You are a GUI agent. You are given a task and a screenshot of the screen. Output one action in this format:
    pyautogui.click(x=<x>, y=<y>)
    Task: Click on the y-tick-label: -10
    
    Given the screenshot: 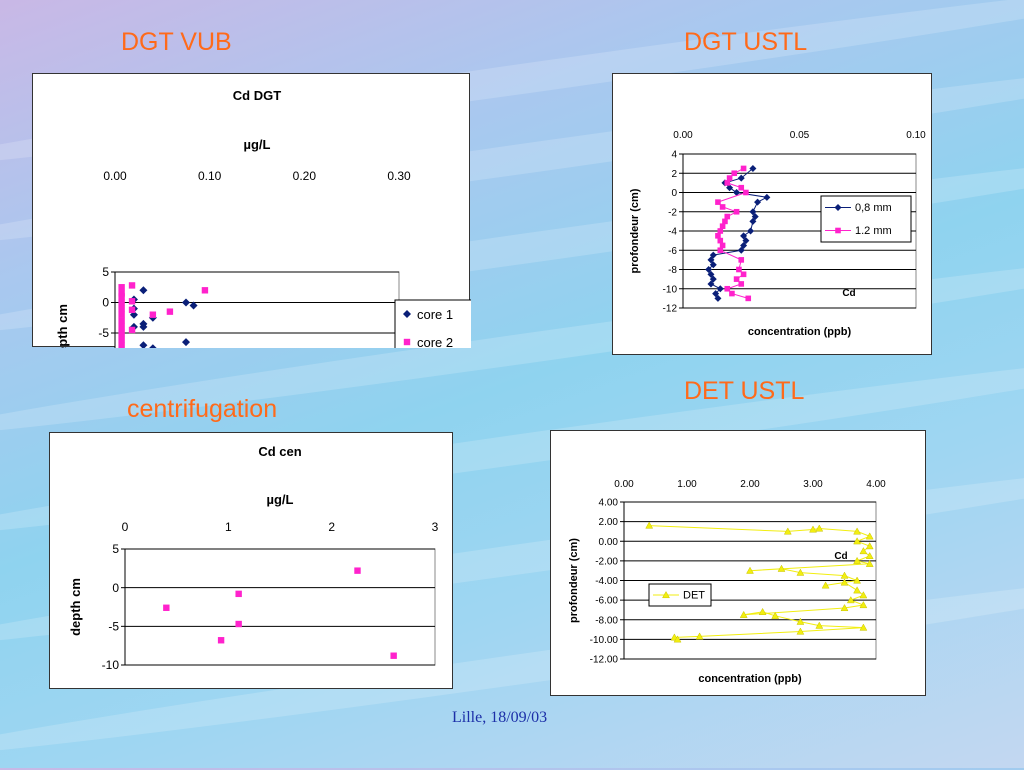 What is the action you would take?
    pyautogui.click(x=670, y=289)
    